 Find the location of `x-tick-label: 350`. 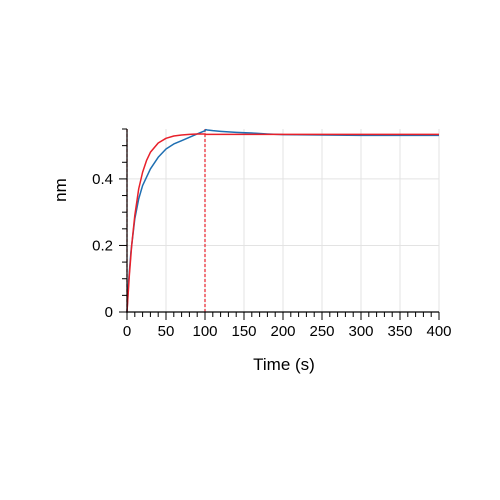

x-tick-label: 350 is located at coordinates (399, 331).